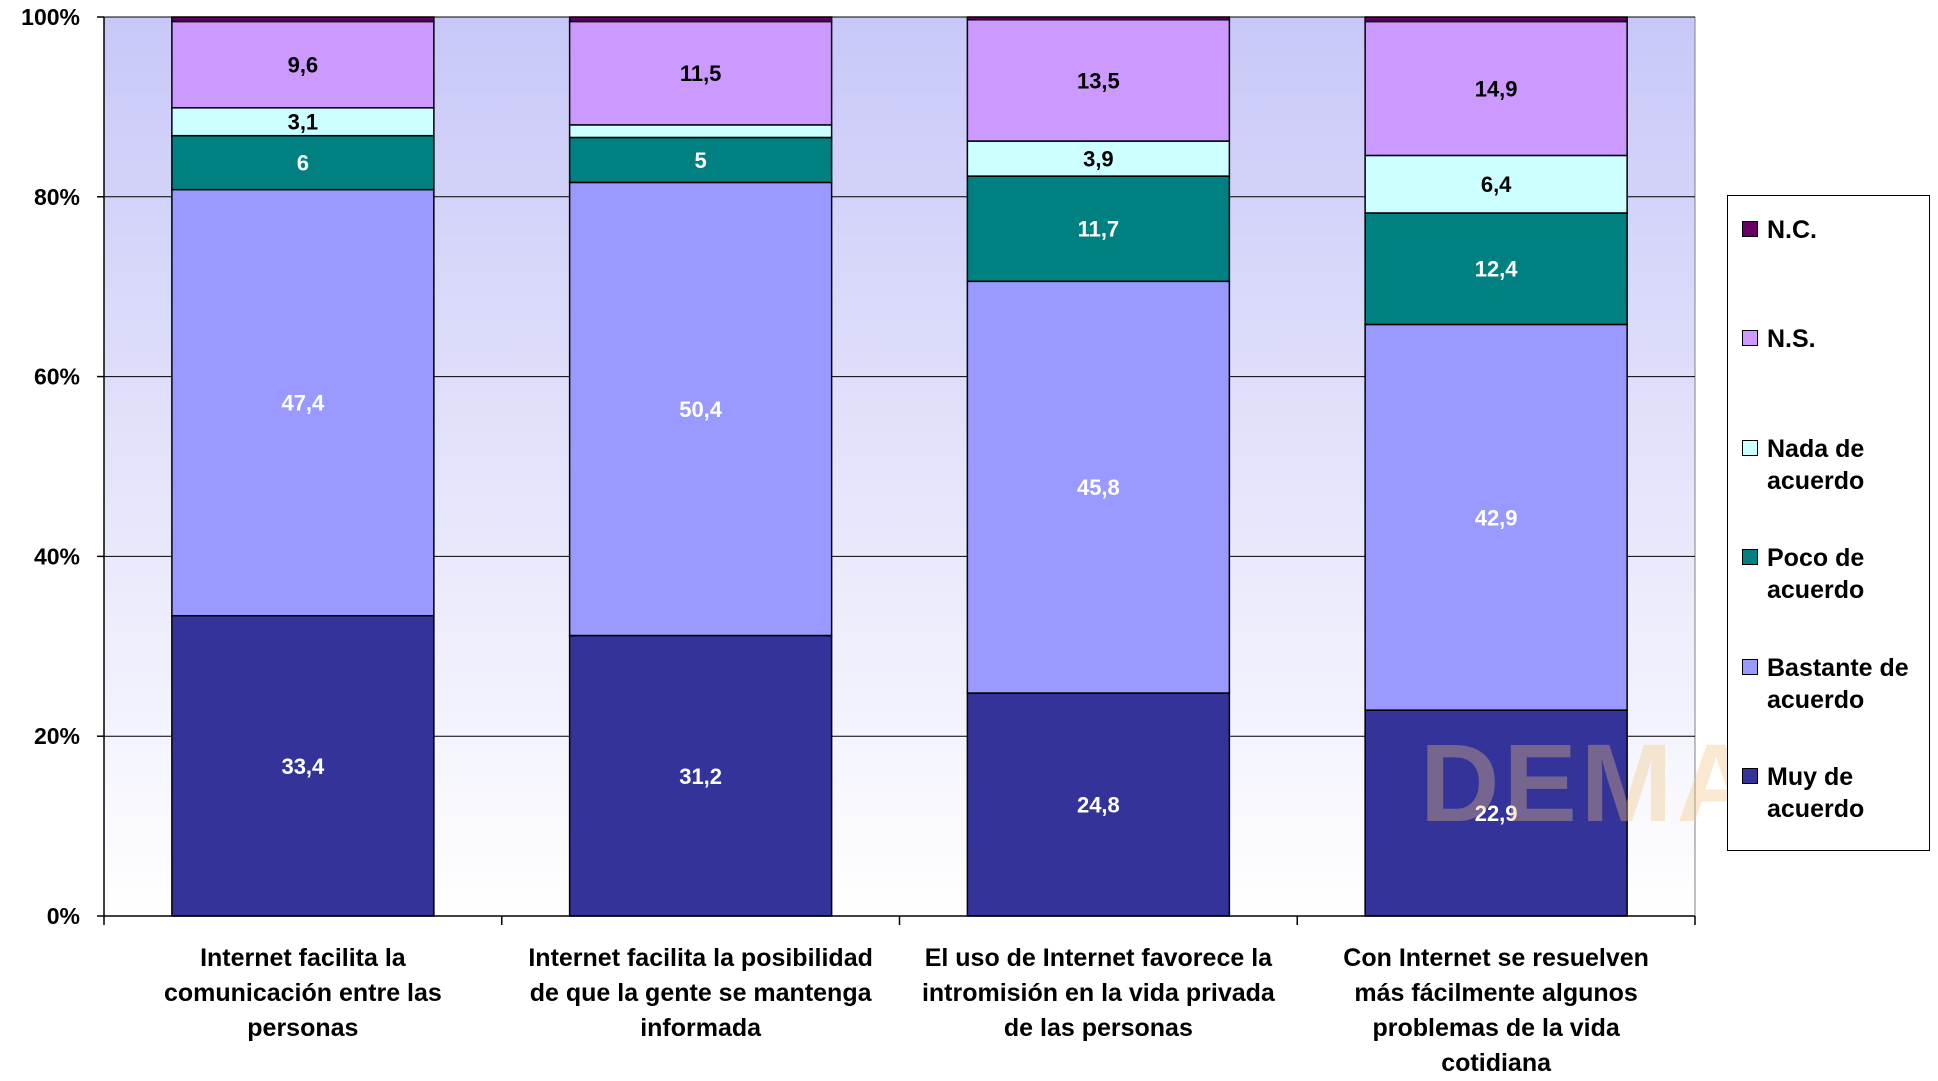 This screenshot has height=1081, width=1938. I want to click on legend-item: N.S., so click(1834, 339).